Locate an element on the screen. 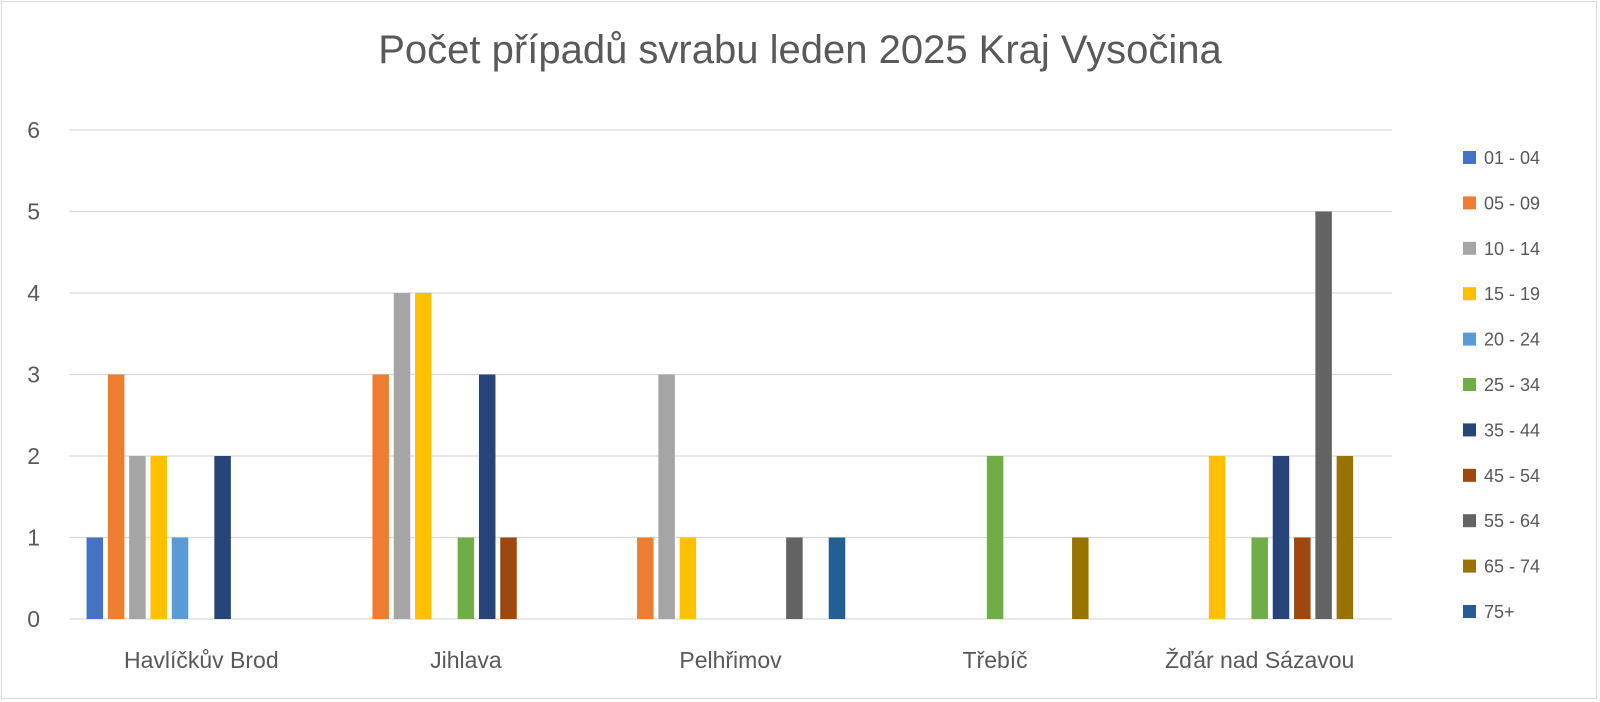 Image resolution: width=1600 pixels, height=702 pixels. y-tick-label: 2 is located at coordinates (33, 456).